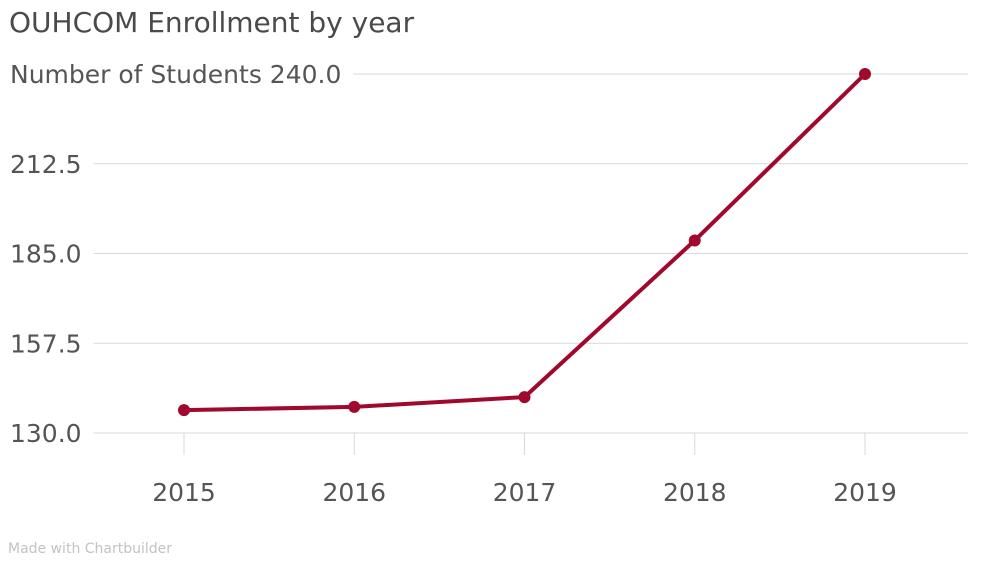 The width and height of the screenshot is (1000, 563). Describe the element at coordinates (525, 492) in the screenshot. I see `x-tick-label: 2017` at that location.